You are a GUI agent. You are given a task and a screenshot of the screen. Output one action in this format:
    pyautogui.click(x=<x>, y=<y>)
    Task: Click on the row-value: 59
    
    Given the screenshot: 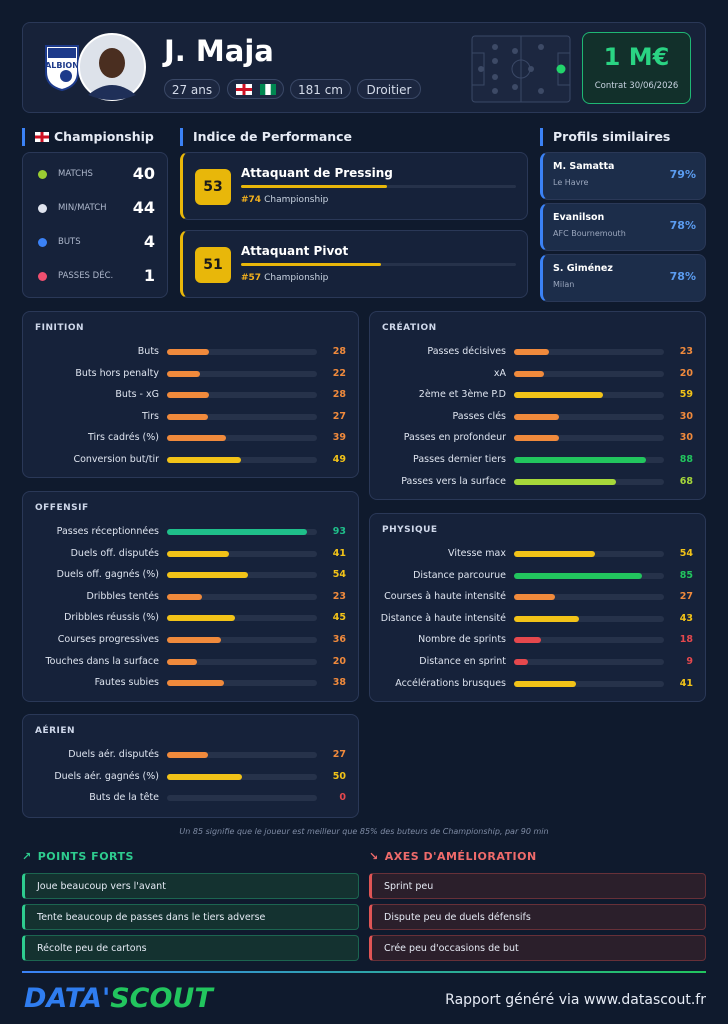 What is the action you would take?
    pyautogui.click(x=686, y=395)
    